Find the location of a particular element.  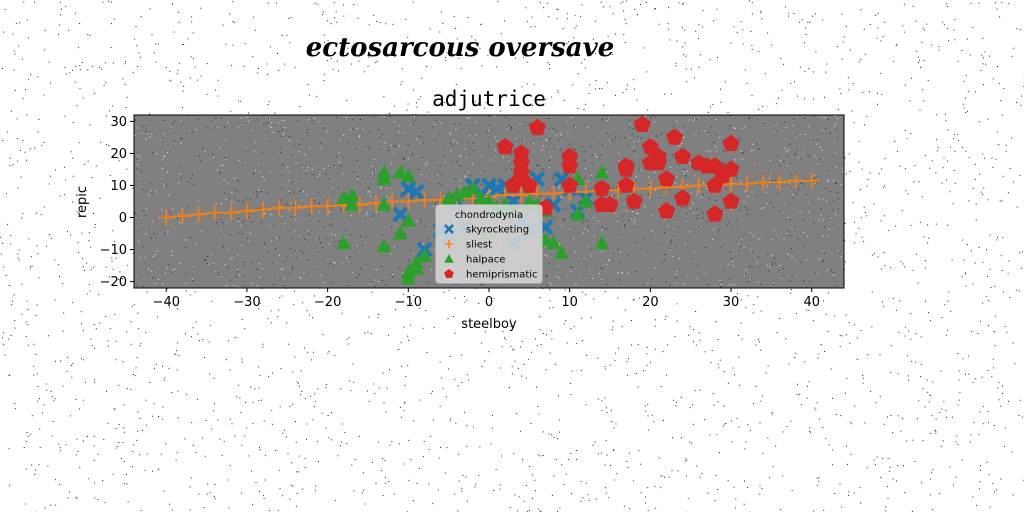

y-axis: −20 −10 0 10 20 30 is located at coordinates (117, 202).